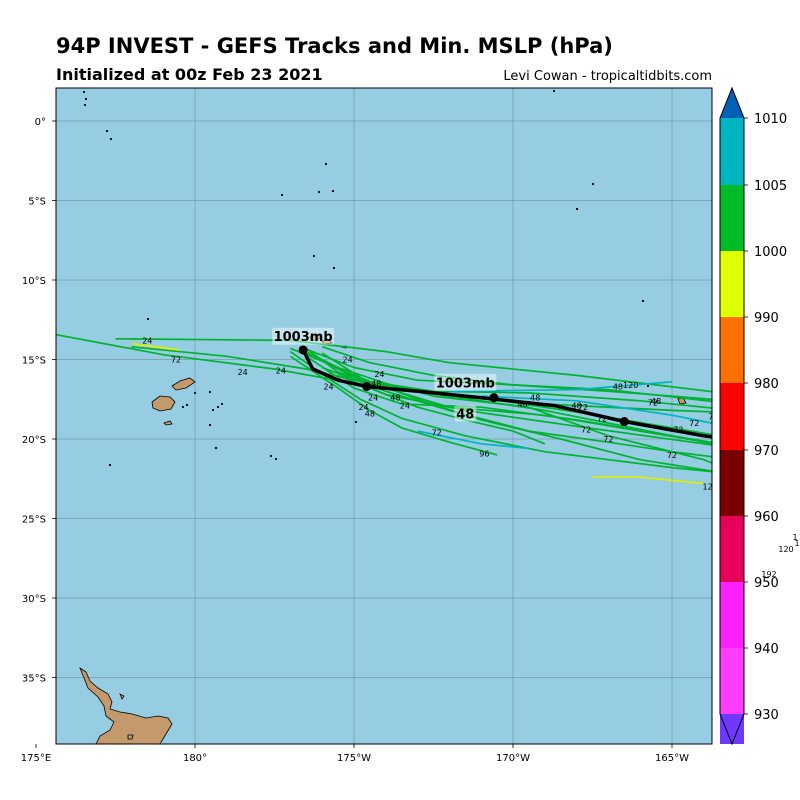 The image size is (800, 800). Describe the element at coordinates (766, 384) in the screenshot. I see `colorbar-tick-label: 980` at that location.